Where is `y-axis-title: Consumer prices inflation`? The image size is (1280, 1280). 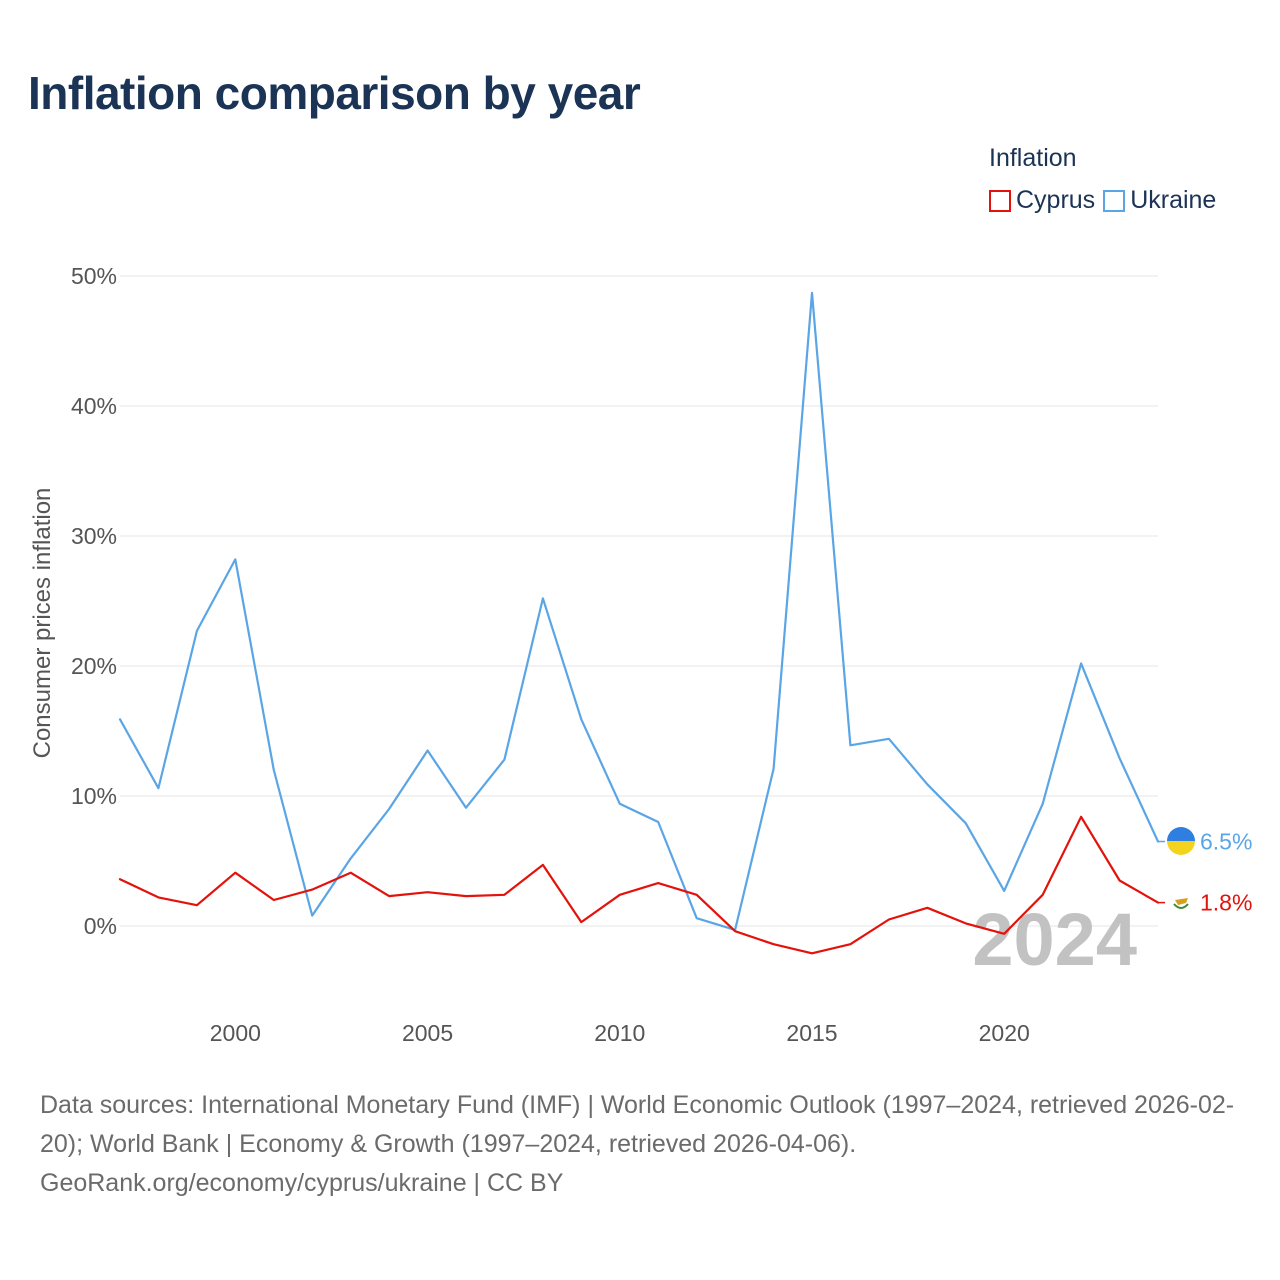 y-axis-title: Consumer prices inflation is located at coordinates (42, 623).